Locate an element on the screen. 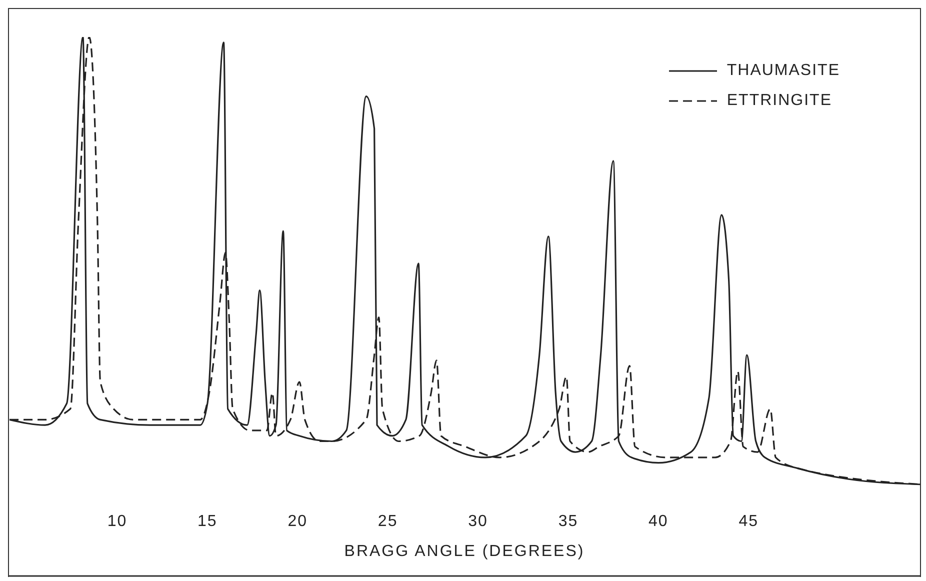  x-axis-title: BRAGG ANGLE (DEGREES) is located at coordinates (464, 551).